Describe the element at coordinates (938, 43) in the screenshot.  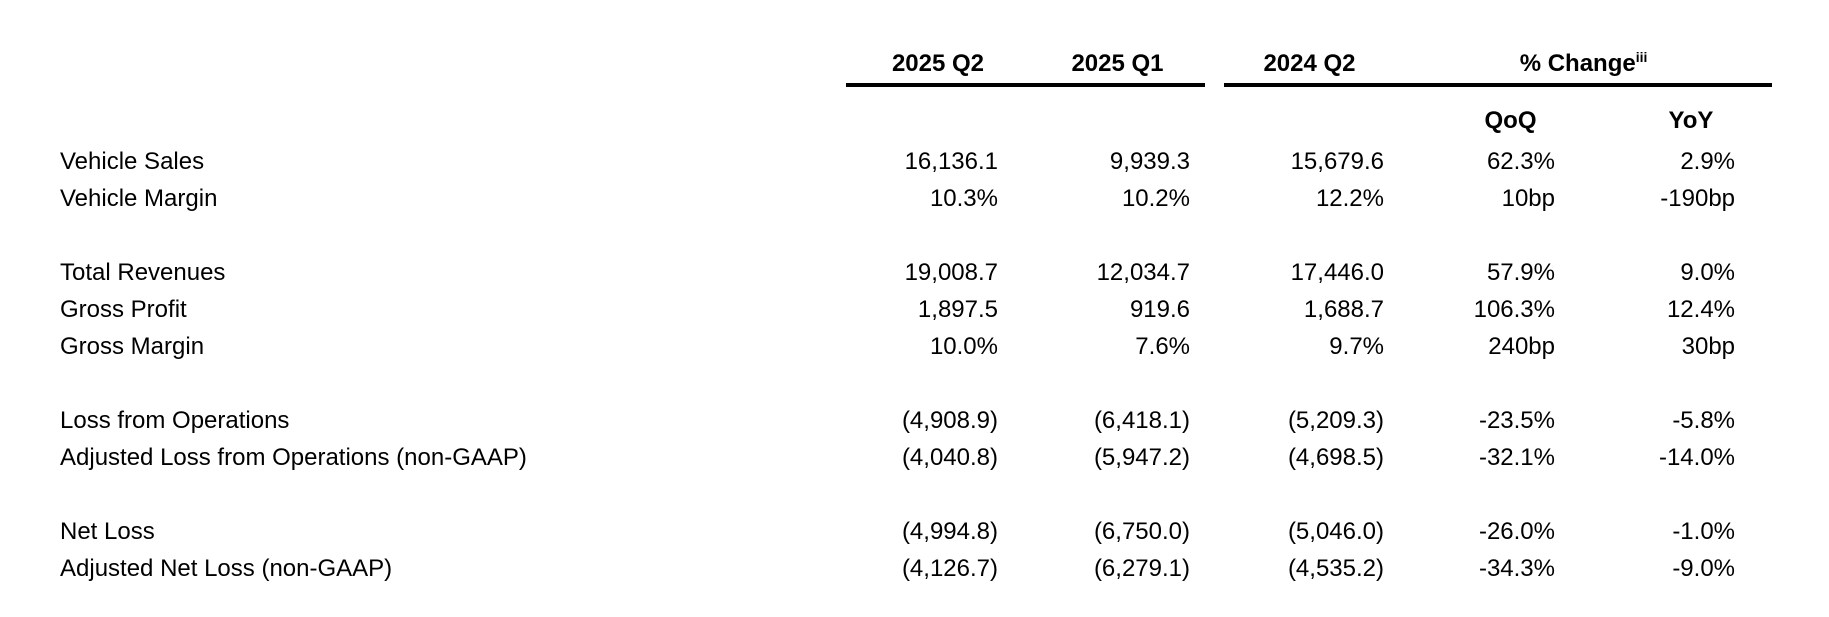
I see `col-header-2025-q2: 2025 Q2` at that location.